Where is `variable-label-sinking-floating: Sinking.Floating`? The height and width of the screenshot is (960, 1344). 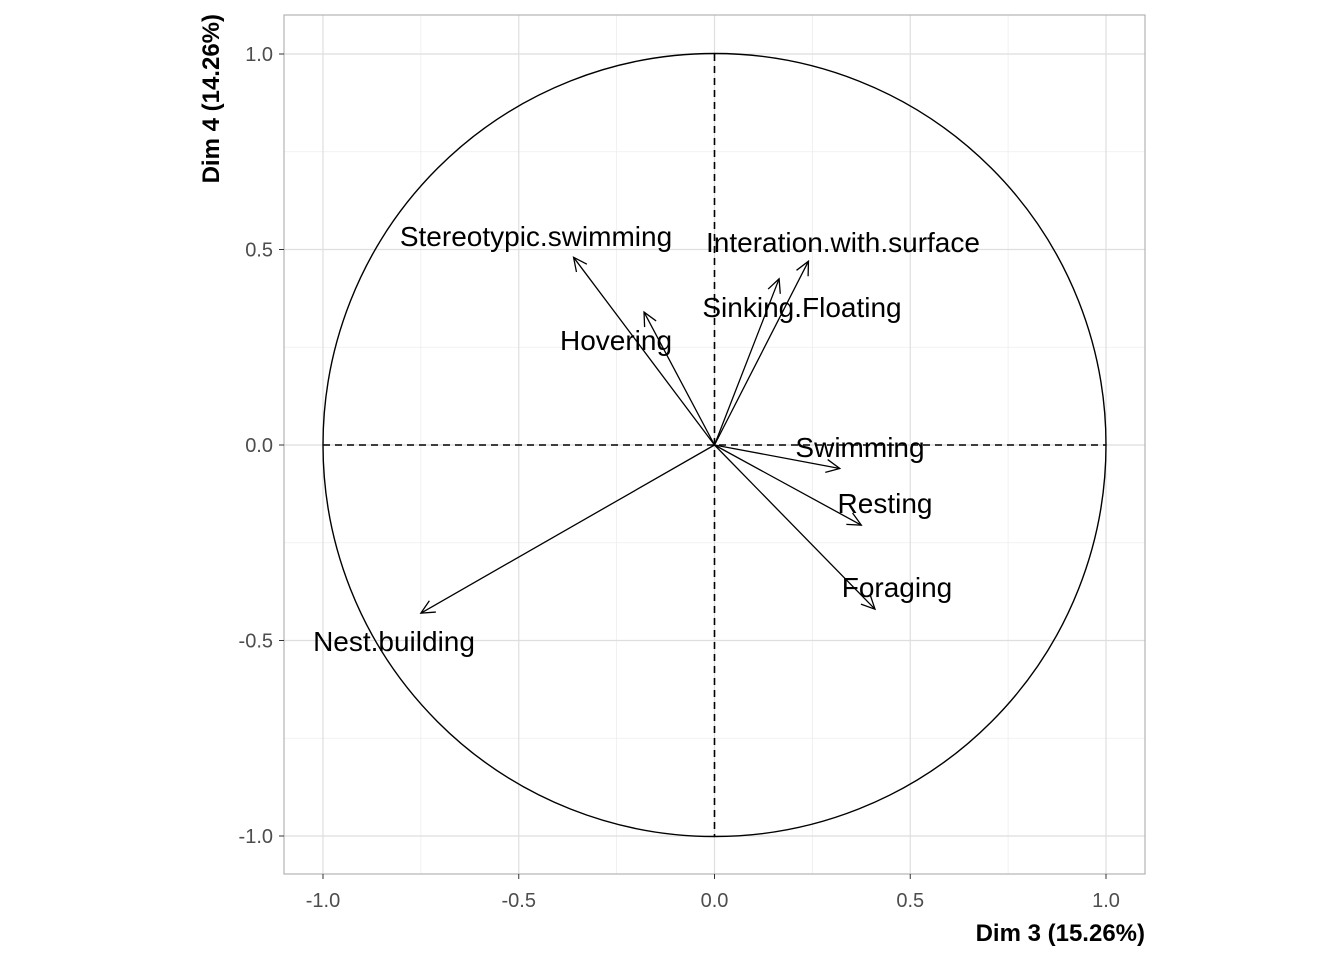
variable-label-sinking-floating: Sinking.Floating is located at coordinates (801, 307).